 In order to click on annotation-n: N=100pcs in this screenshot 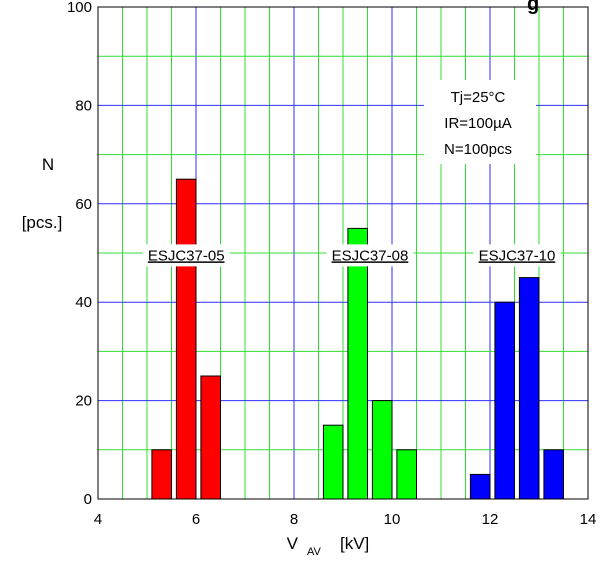, I will do `click(478, 149)`.